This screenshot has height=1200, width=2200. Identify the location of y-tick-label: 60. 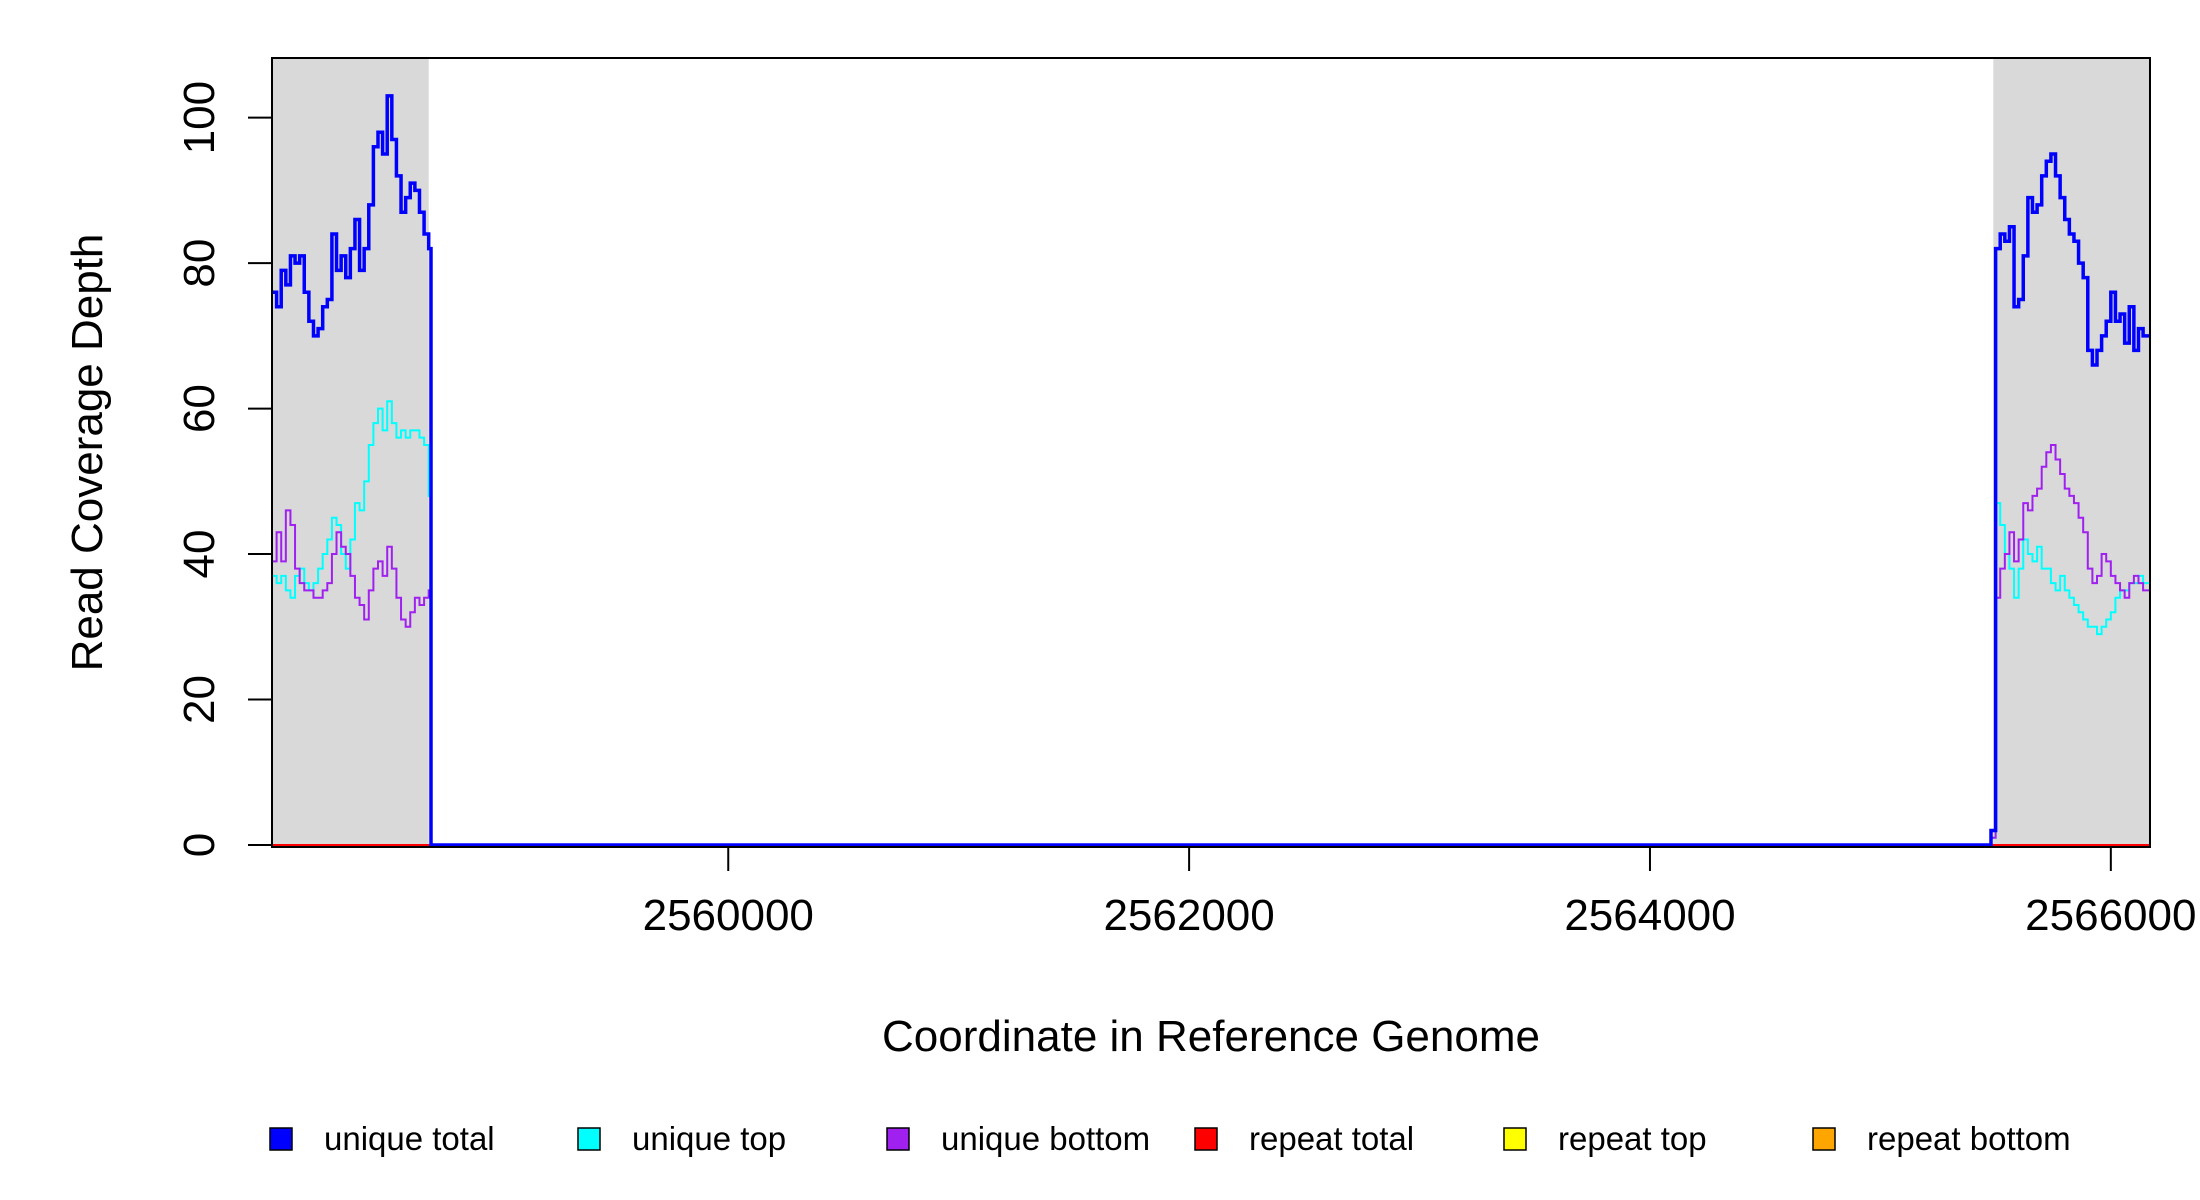
(199, 408).